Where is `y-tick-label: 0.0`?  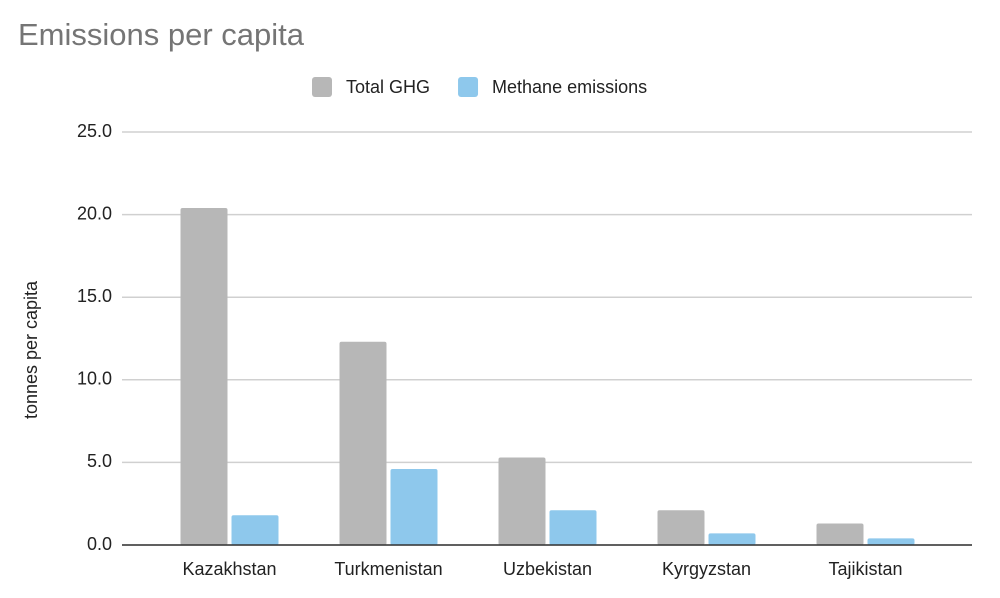
y-tick-label: 0.0 is located at coordinates (99, 544).